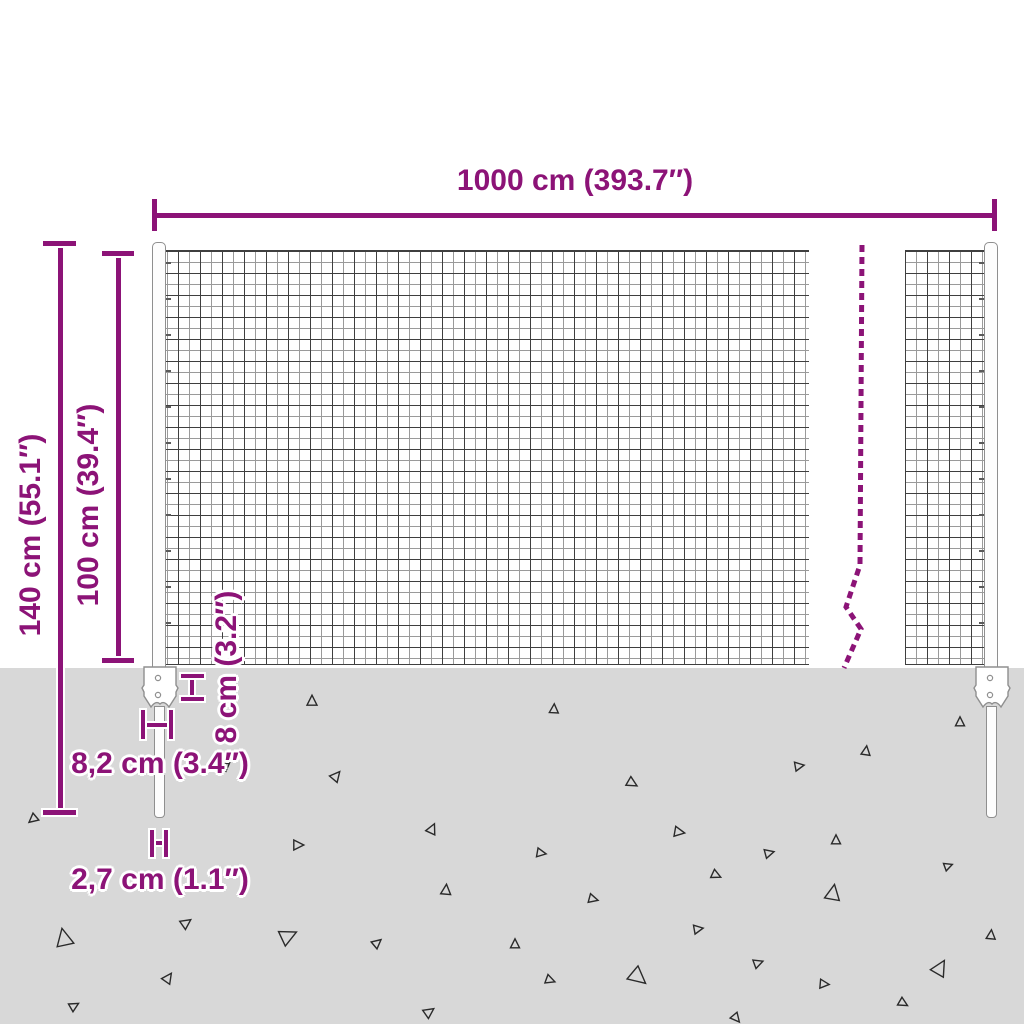 Image resolution: width=1024 pixels, height=1024 pixels. What do you see at coordinates (994, 215) in the screenshot?
I see `dim-cap-width-right` at bounding box center [994, 215].